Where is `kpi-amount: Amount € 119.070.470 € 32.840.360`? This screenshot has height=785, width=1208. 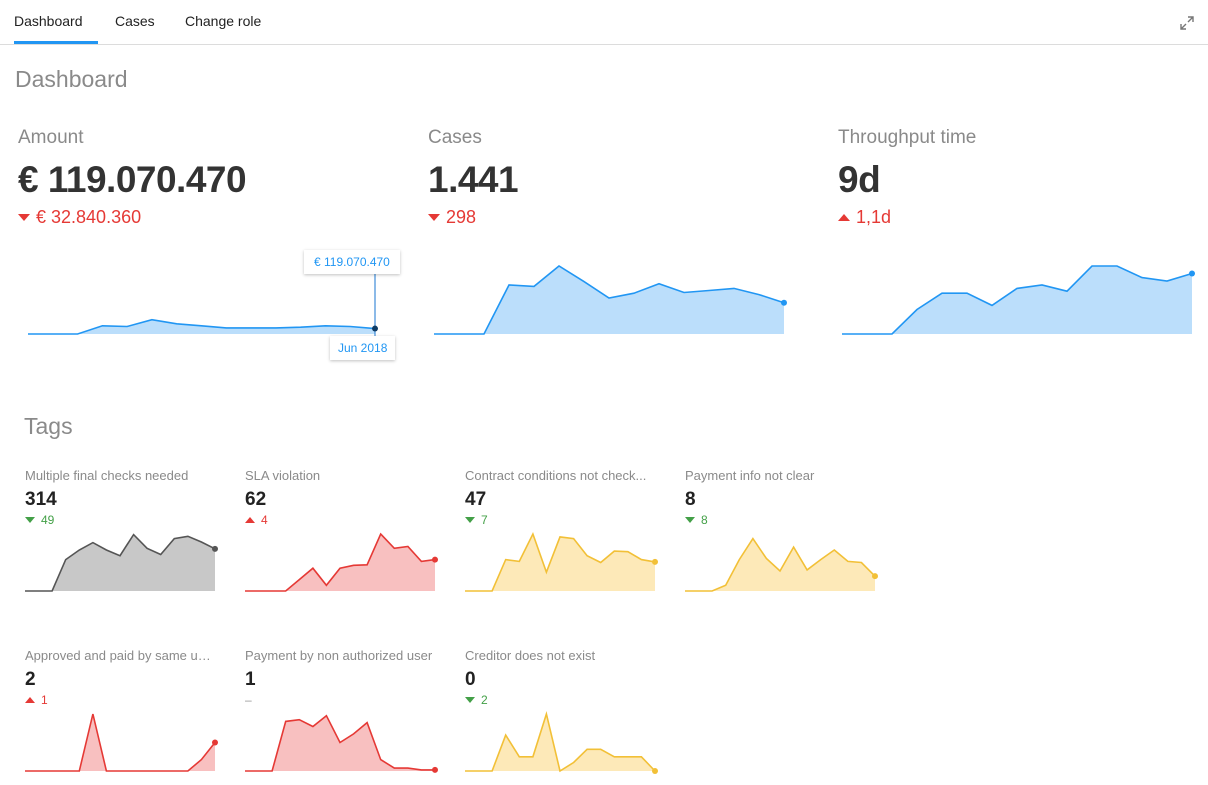 kpi-amount: Amount € 119.070.470 € 32.840.360 is located at coordinates (208, 177).